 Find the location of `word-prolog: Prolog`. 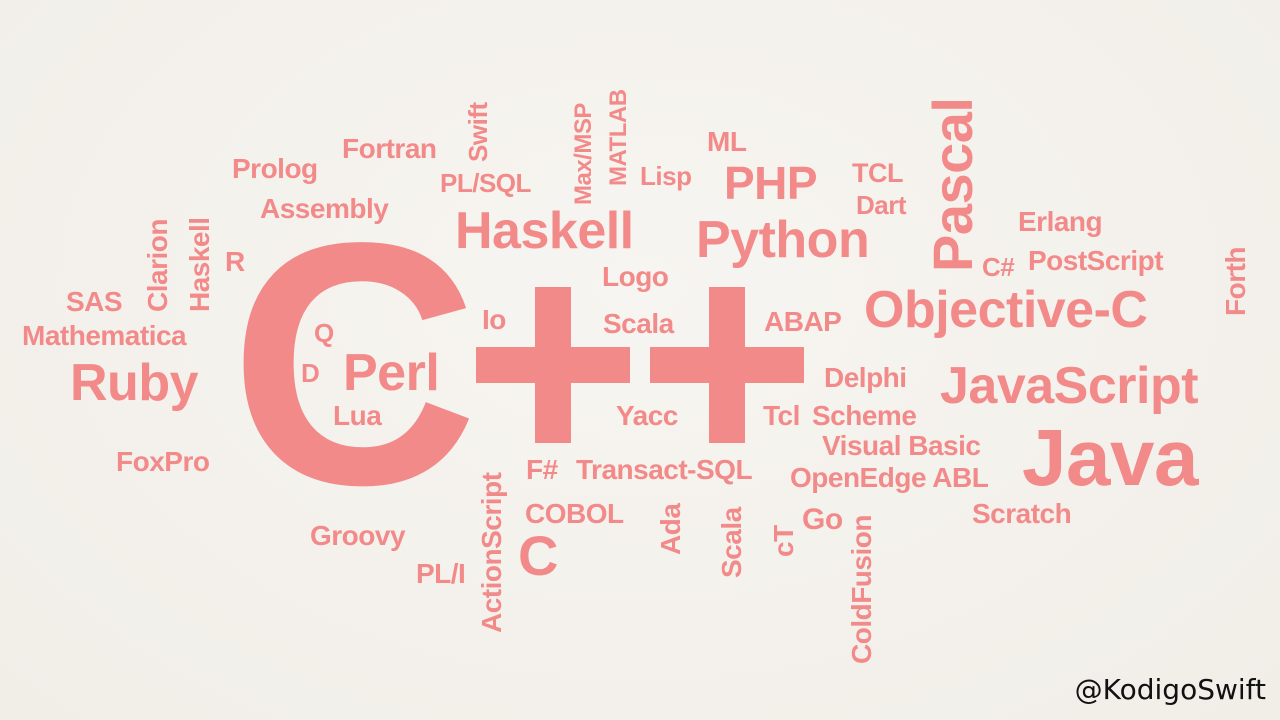

word-prolog: Prolog is located at coordinates (275, 168).